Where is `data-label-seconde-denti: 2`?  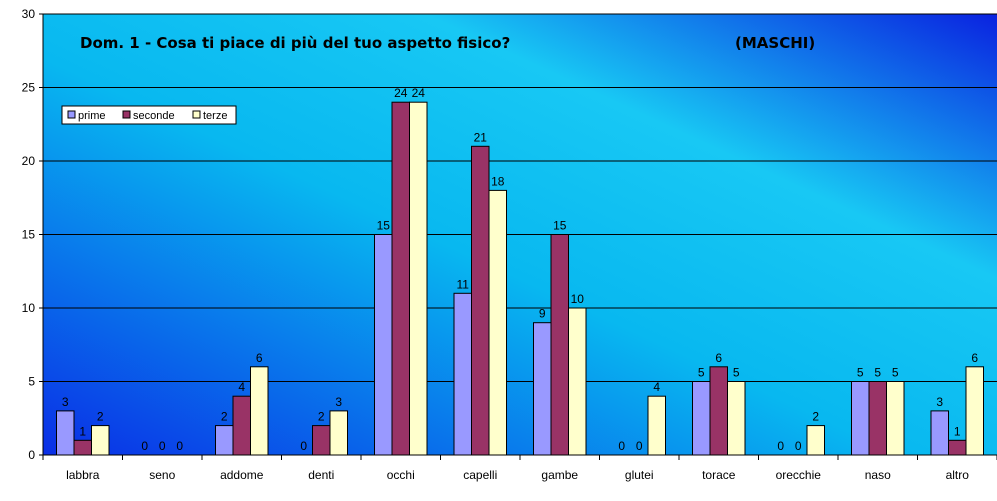
data-label-seconde-denti: 2 is located at coordinates (321, 417).